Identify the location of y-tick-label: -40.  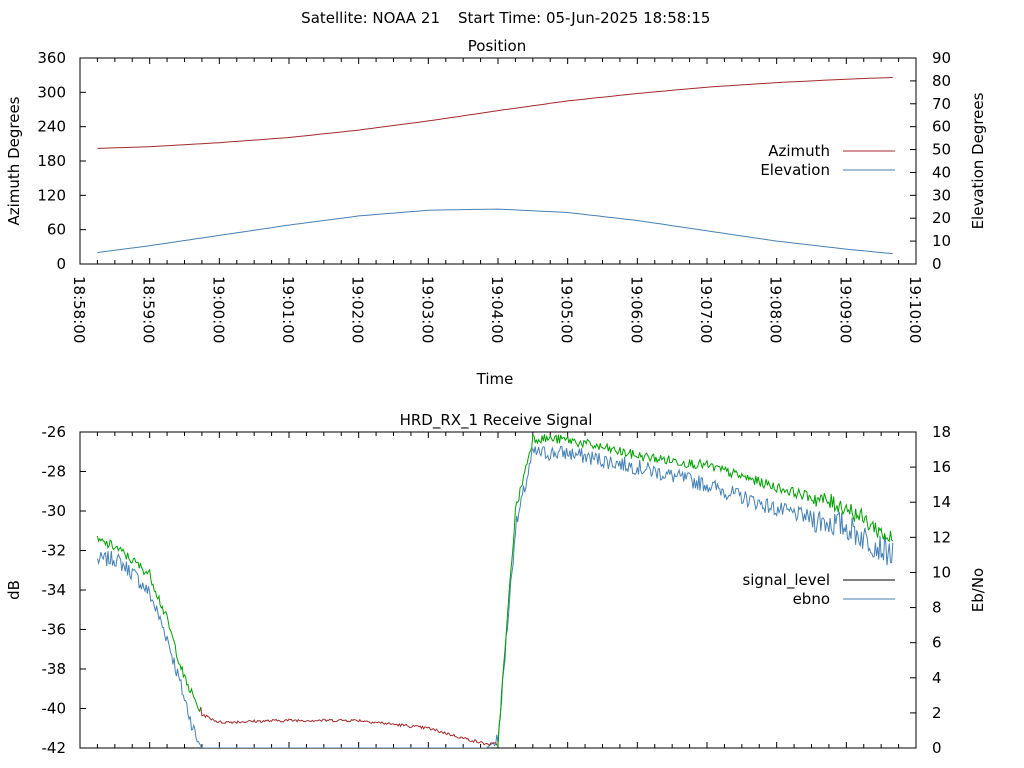
(54, 709).